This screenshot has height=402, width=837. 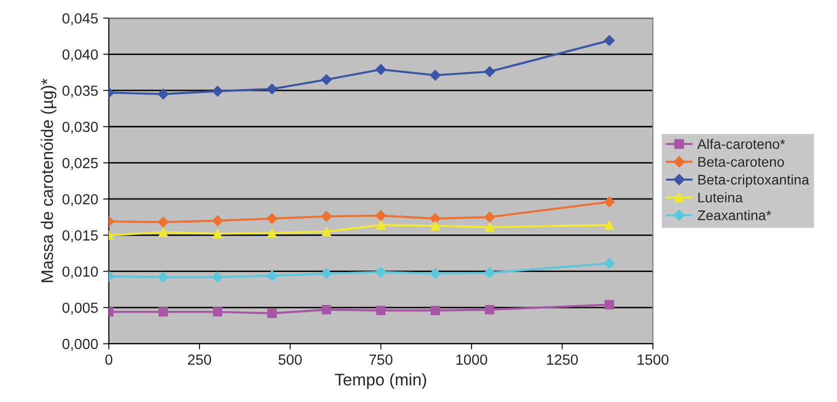 What do you see at coordinates (80, 236) in the screenshot?
I see `y-tick-label: 0,015` at bounding box center [80, 236].